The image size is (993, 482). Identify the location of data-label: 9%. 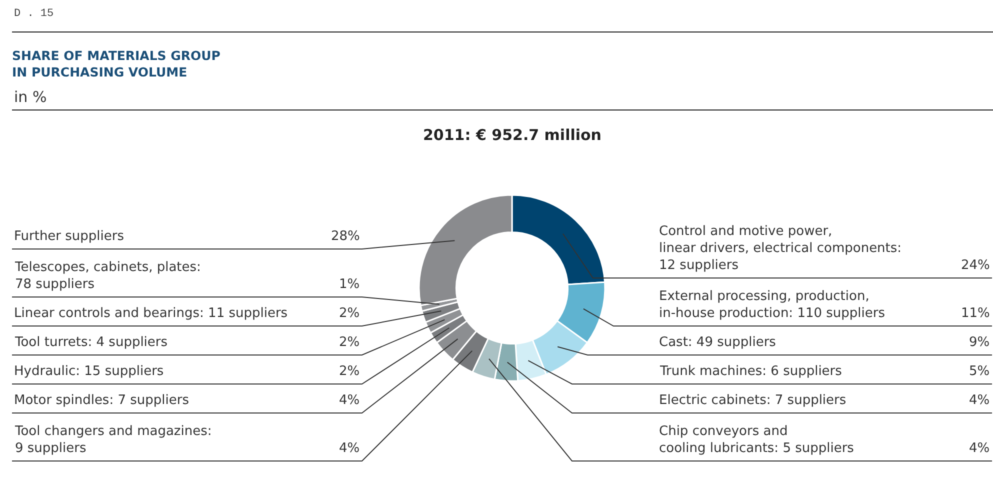
(979, 342).